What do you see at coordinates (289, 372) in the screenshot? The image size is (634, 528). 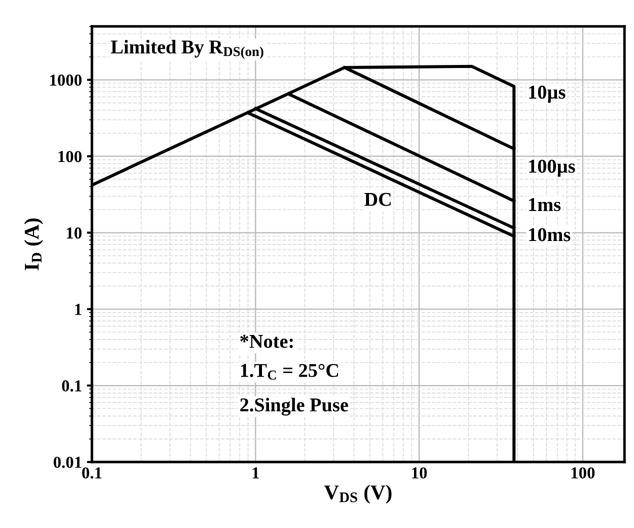 I see `annotation: 1.T$_{C}$ = 25°C` at bounding box center [289, 372].